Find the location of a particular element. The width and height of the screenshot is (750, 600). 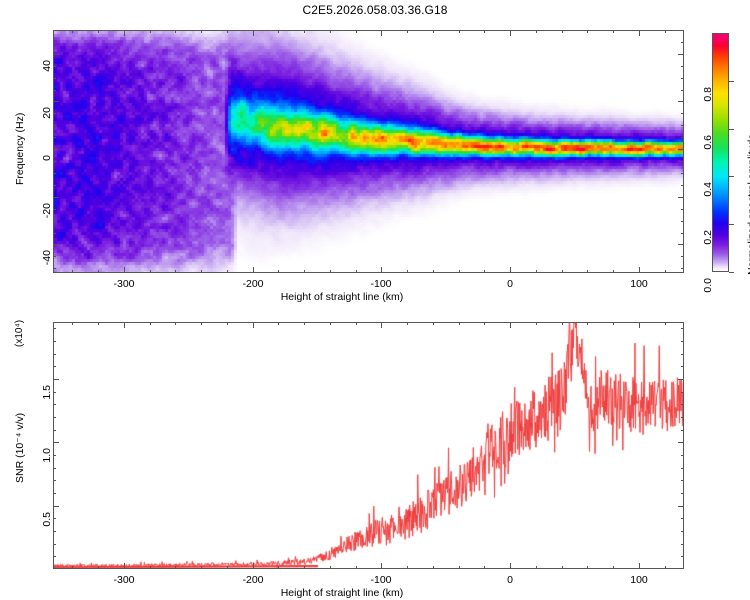

axis-tick-label: -40 is located at coordinates (47, 258).